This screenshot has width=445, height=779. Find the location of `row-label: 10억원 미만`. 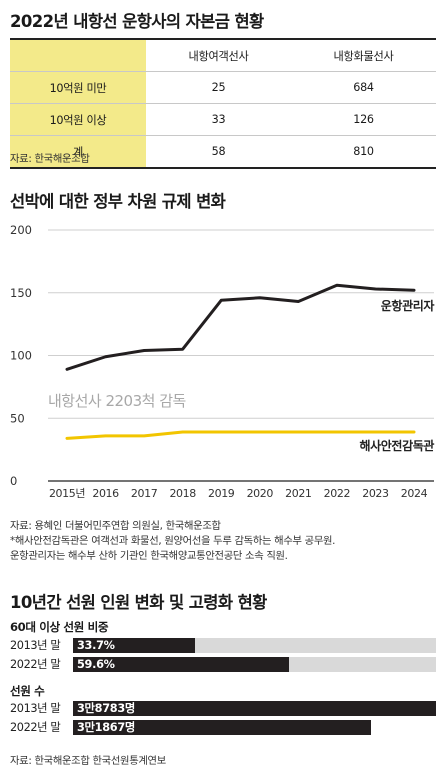

row-label: 10억원 미만 is located at coordinates (78, 87).